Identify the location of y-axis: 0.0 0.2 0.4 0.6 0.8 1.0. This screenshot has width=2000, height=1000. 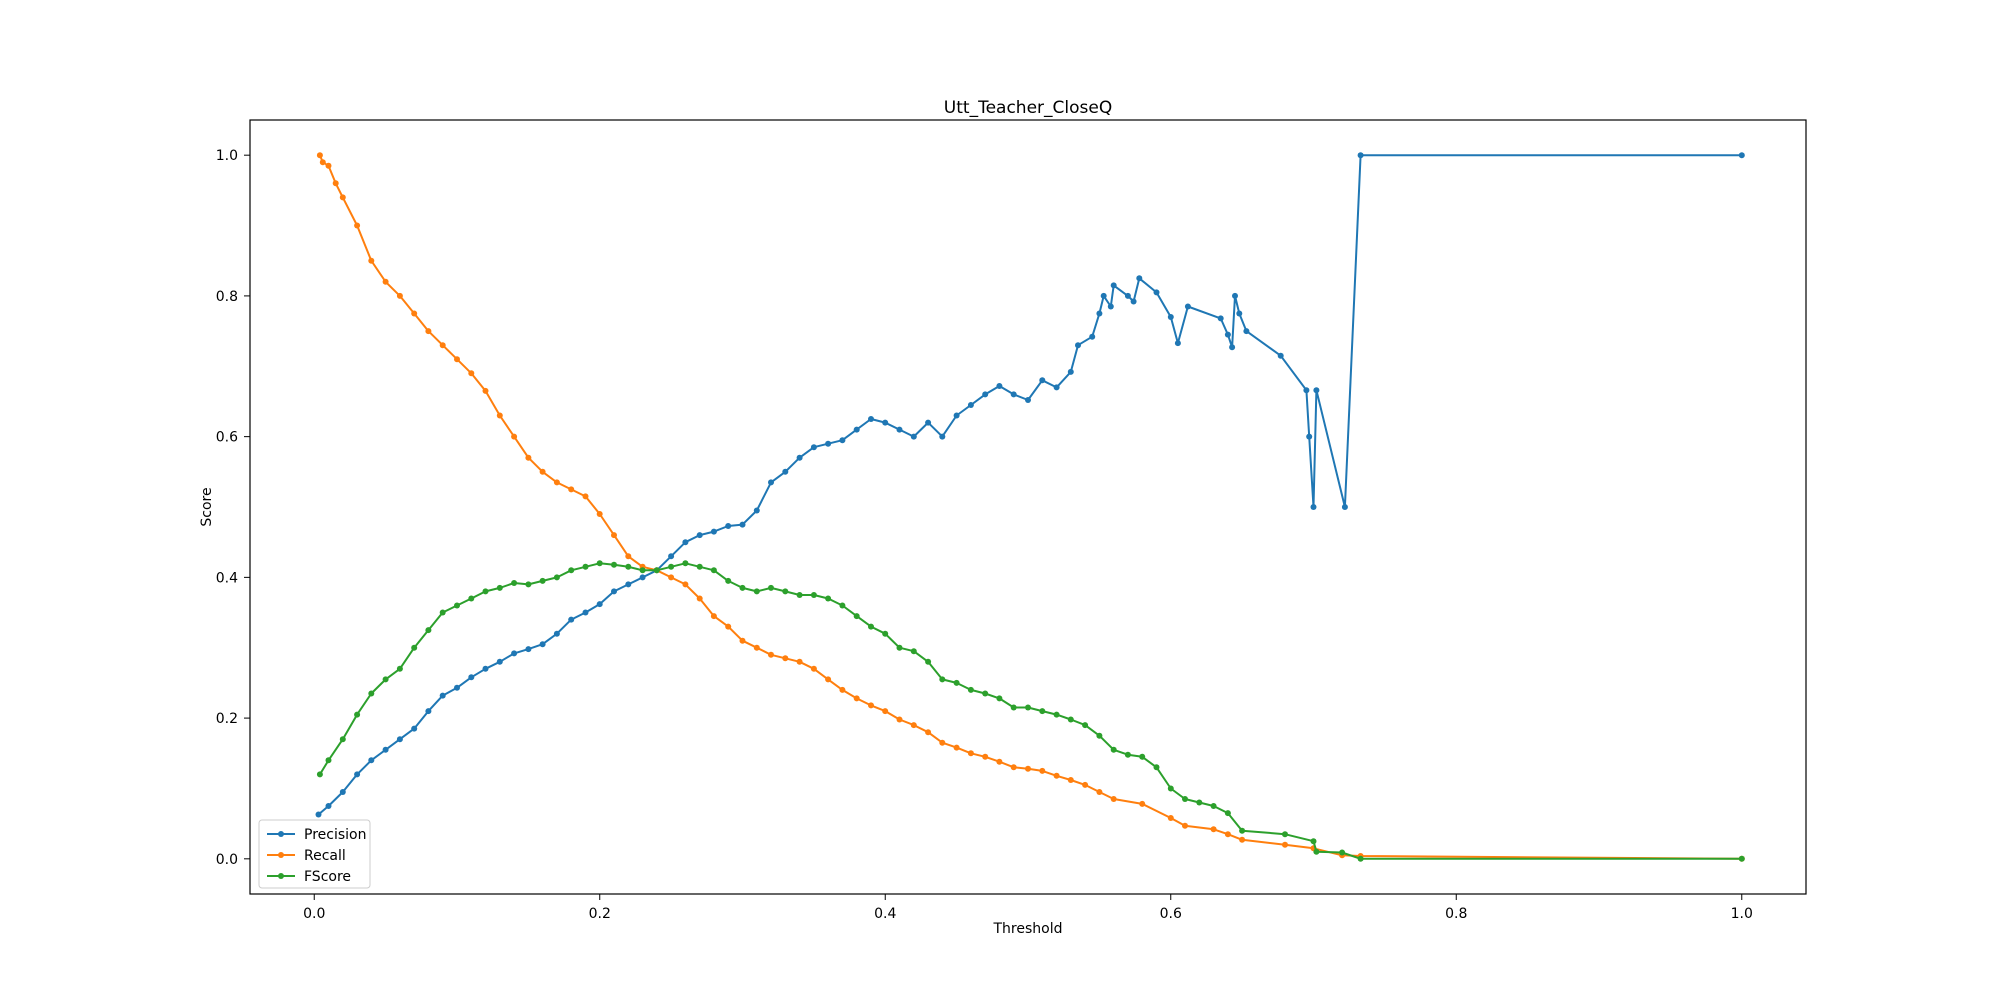
(233, 508).